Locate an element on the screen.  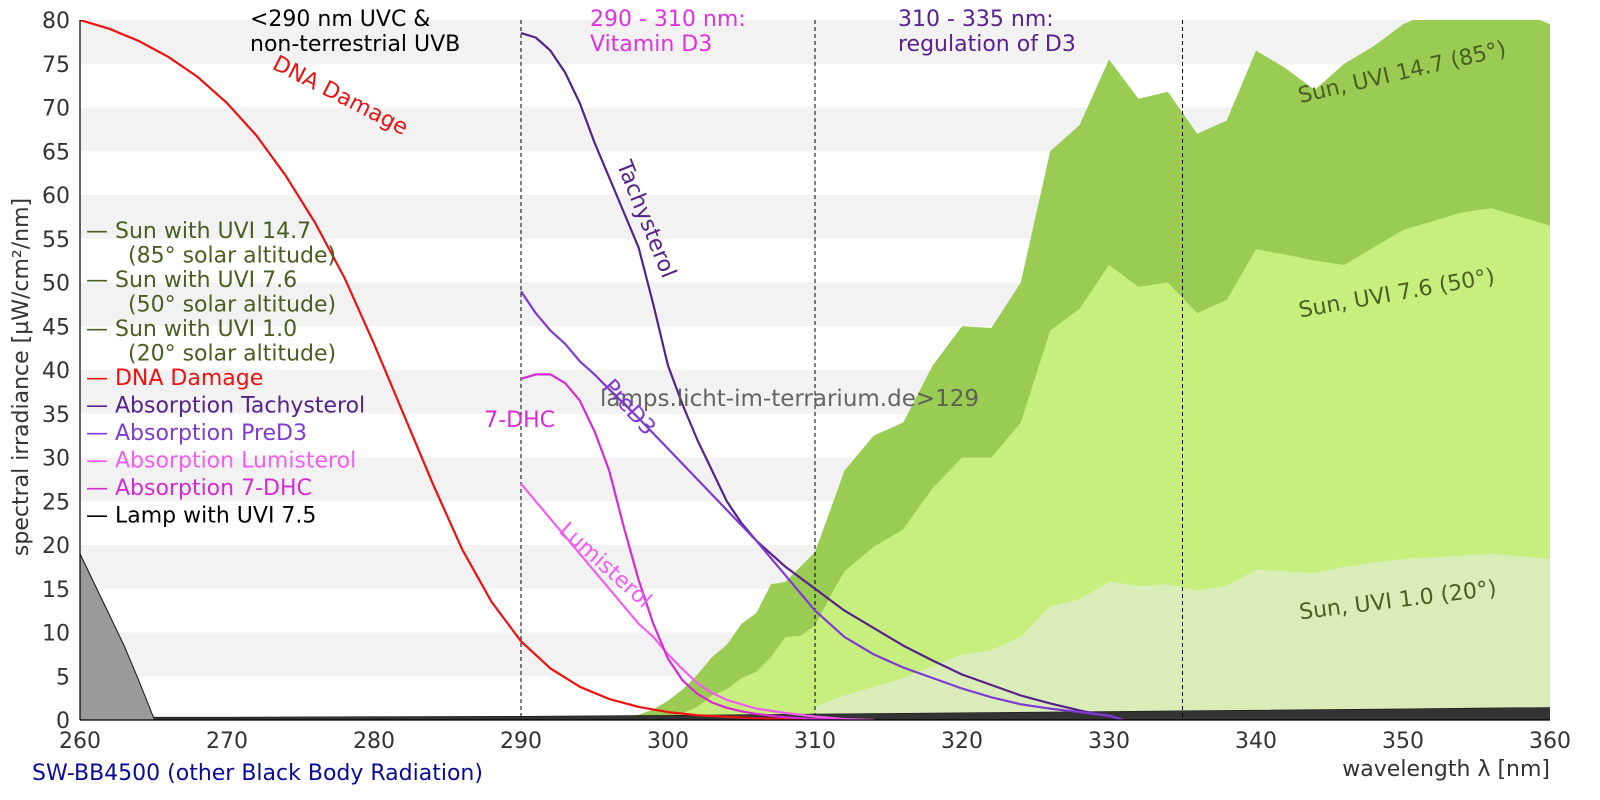
line-absorption-7-dhc is located at coordinates (682, 546).